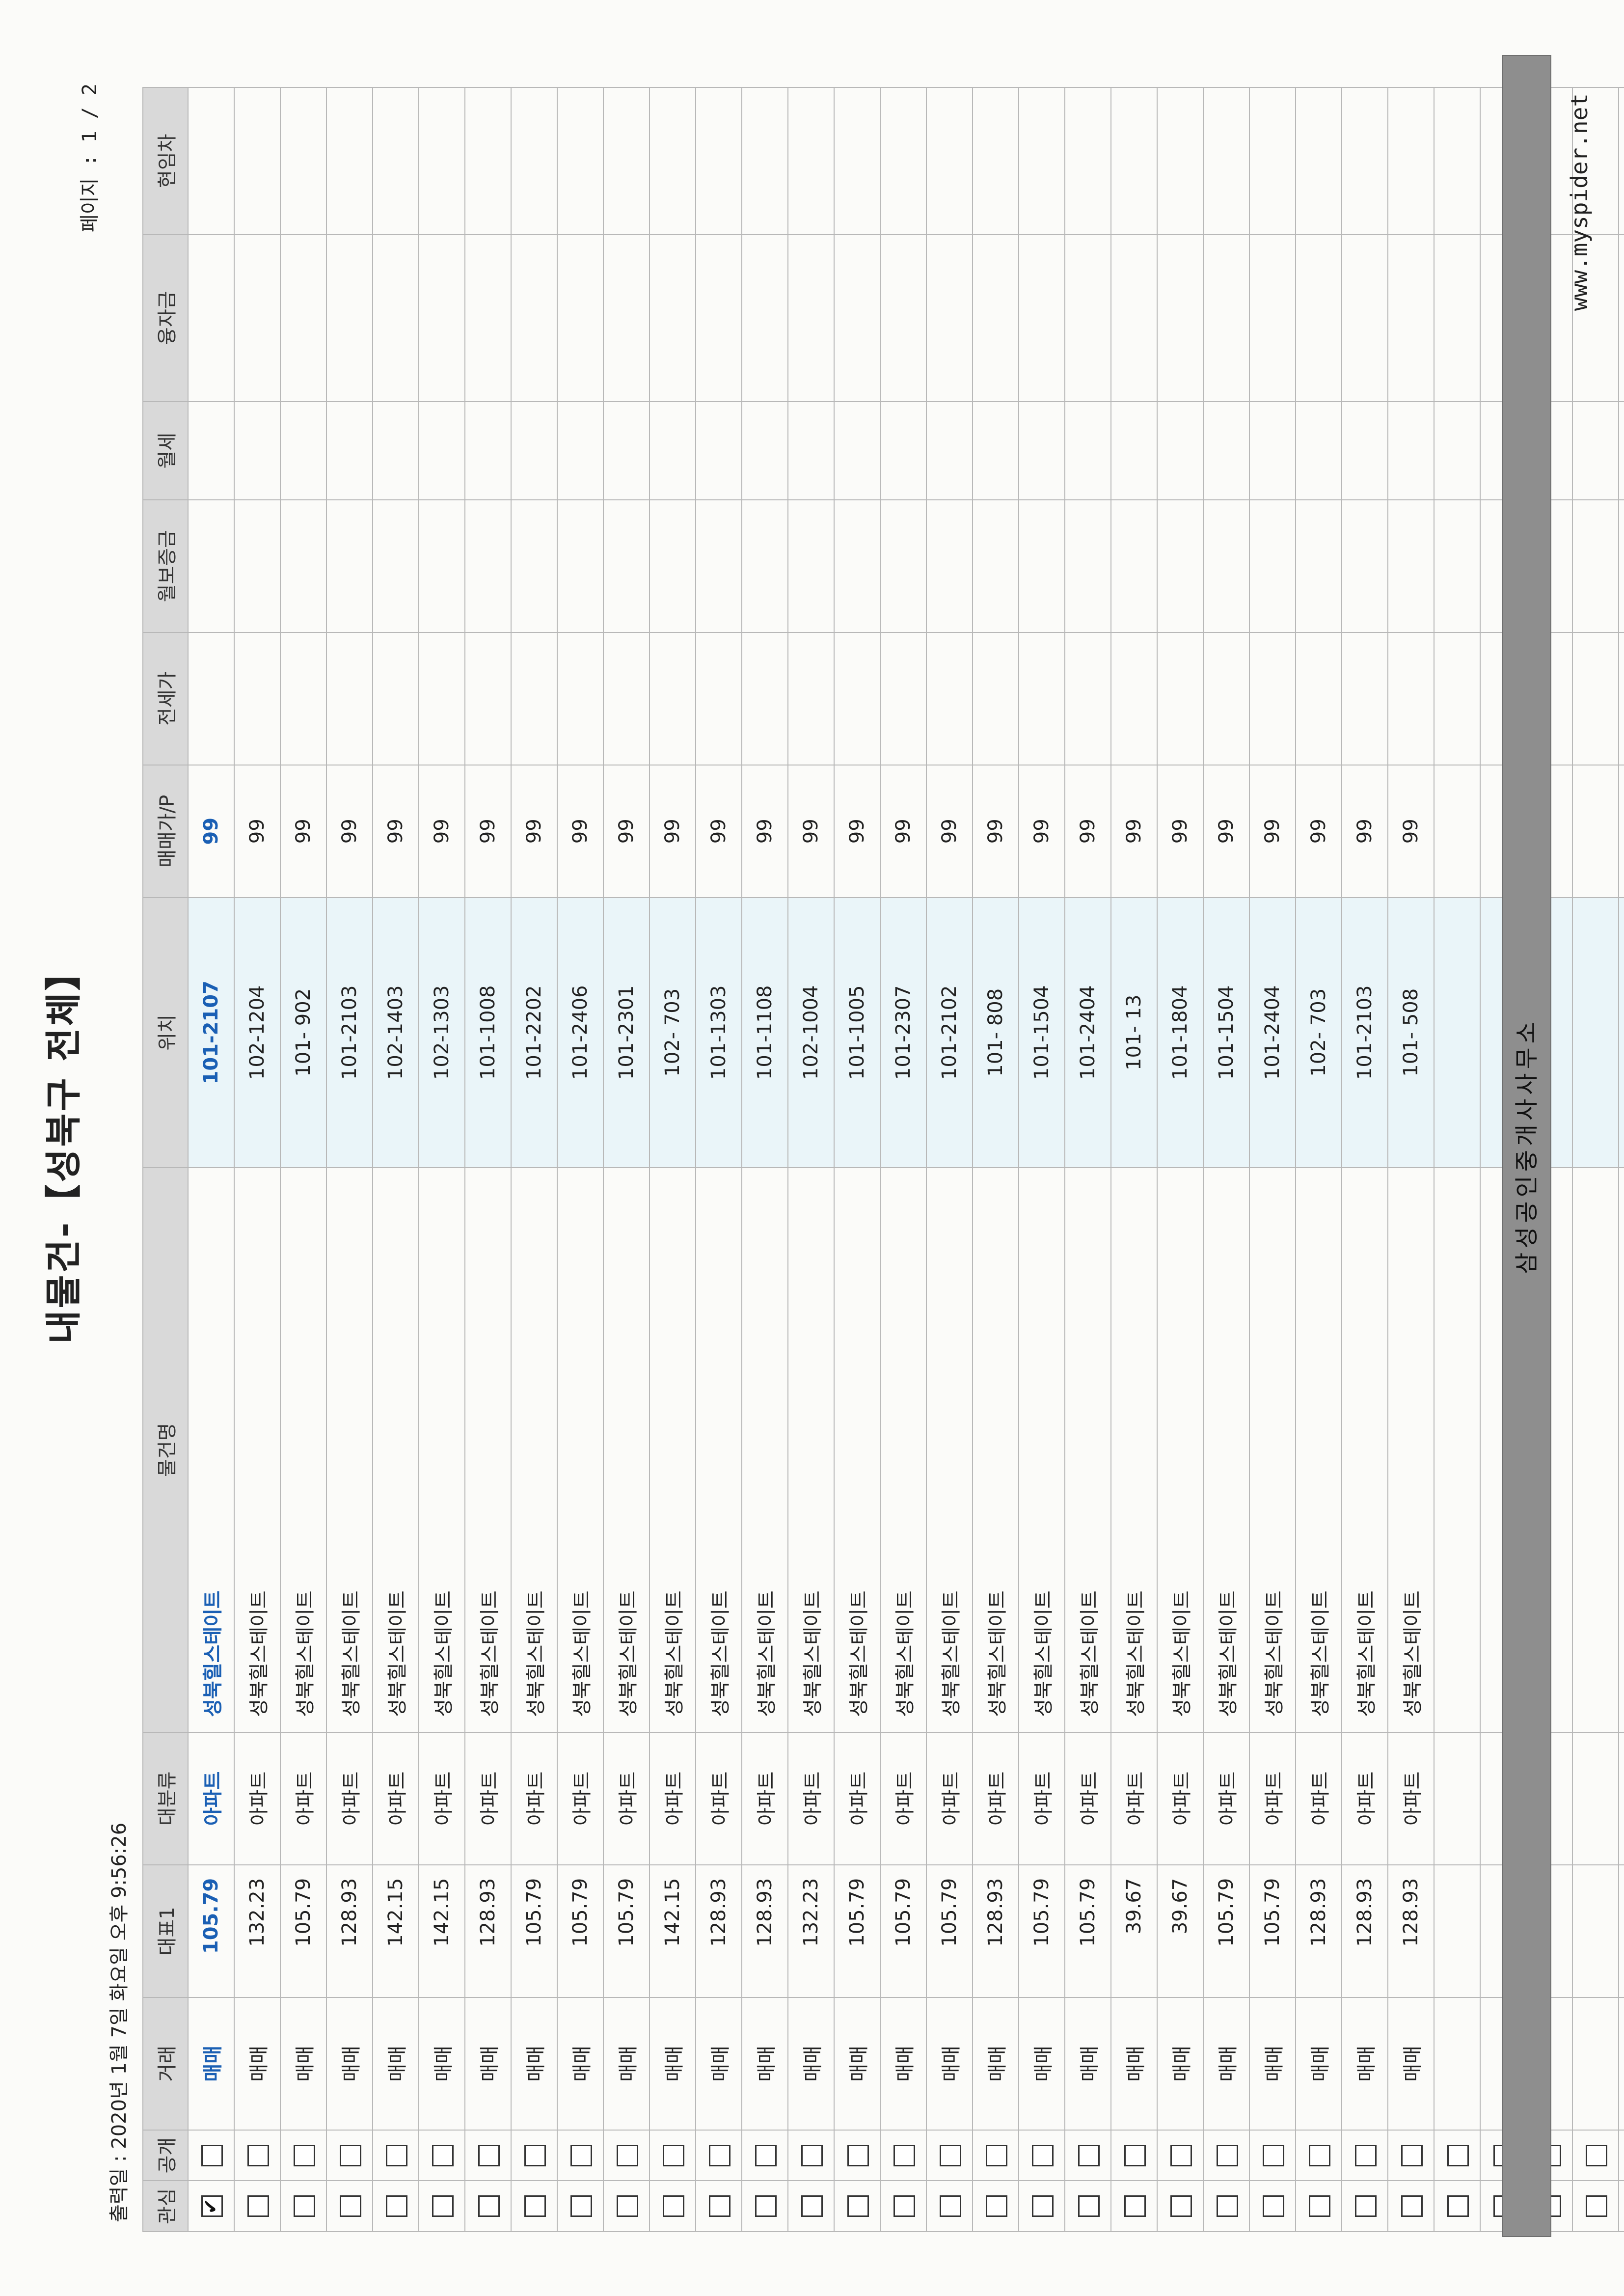 The width and height of the screenshot is (1624, 2296). What do you see at coordinates (1180, 1159) in the screenshot?
I see `table-row: 매매 39.67 아파트 성북힐스테이트 101-1804 99` at bounding box center [1180, 1159].